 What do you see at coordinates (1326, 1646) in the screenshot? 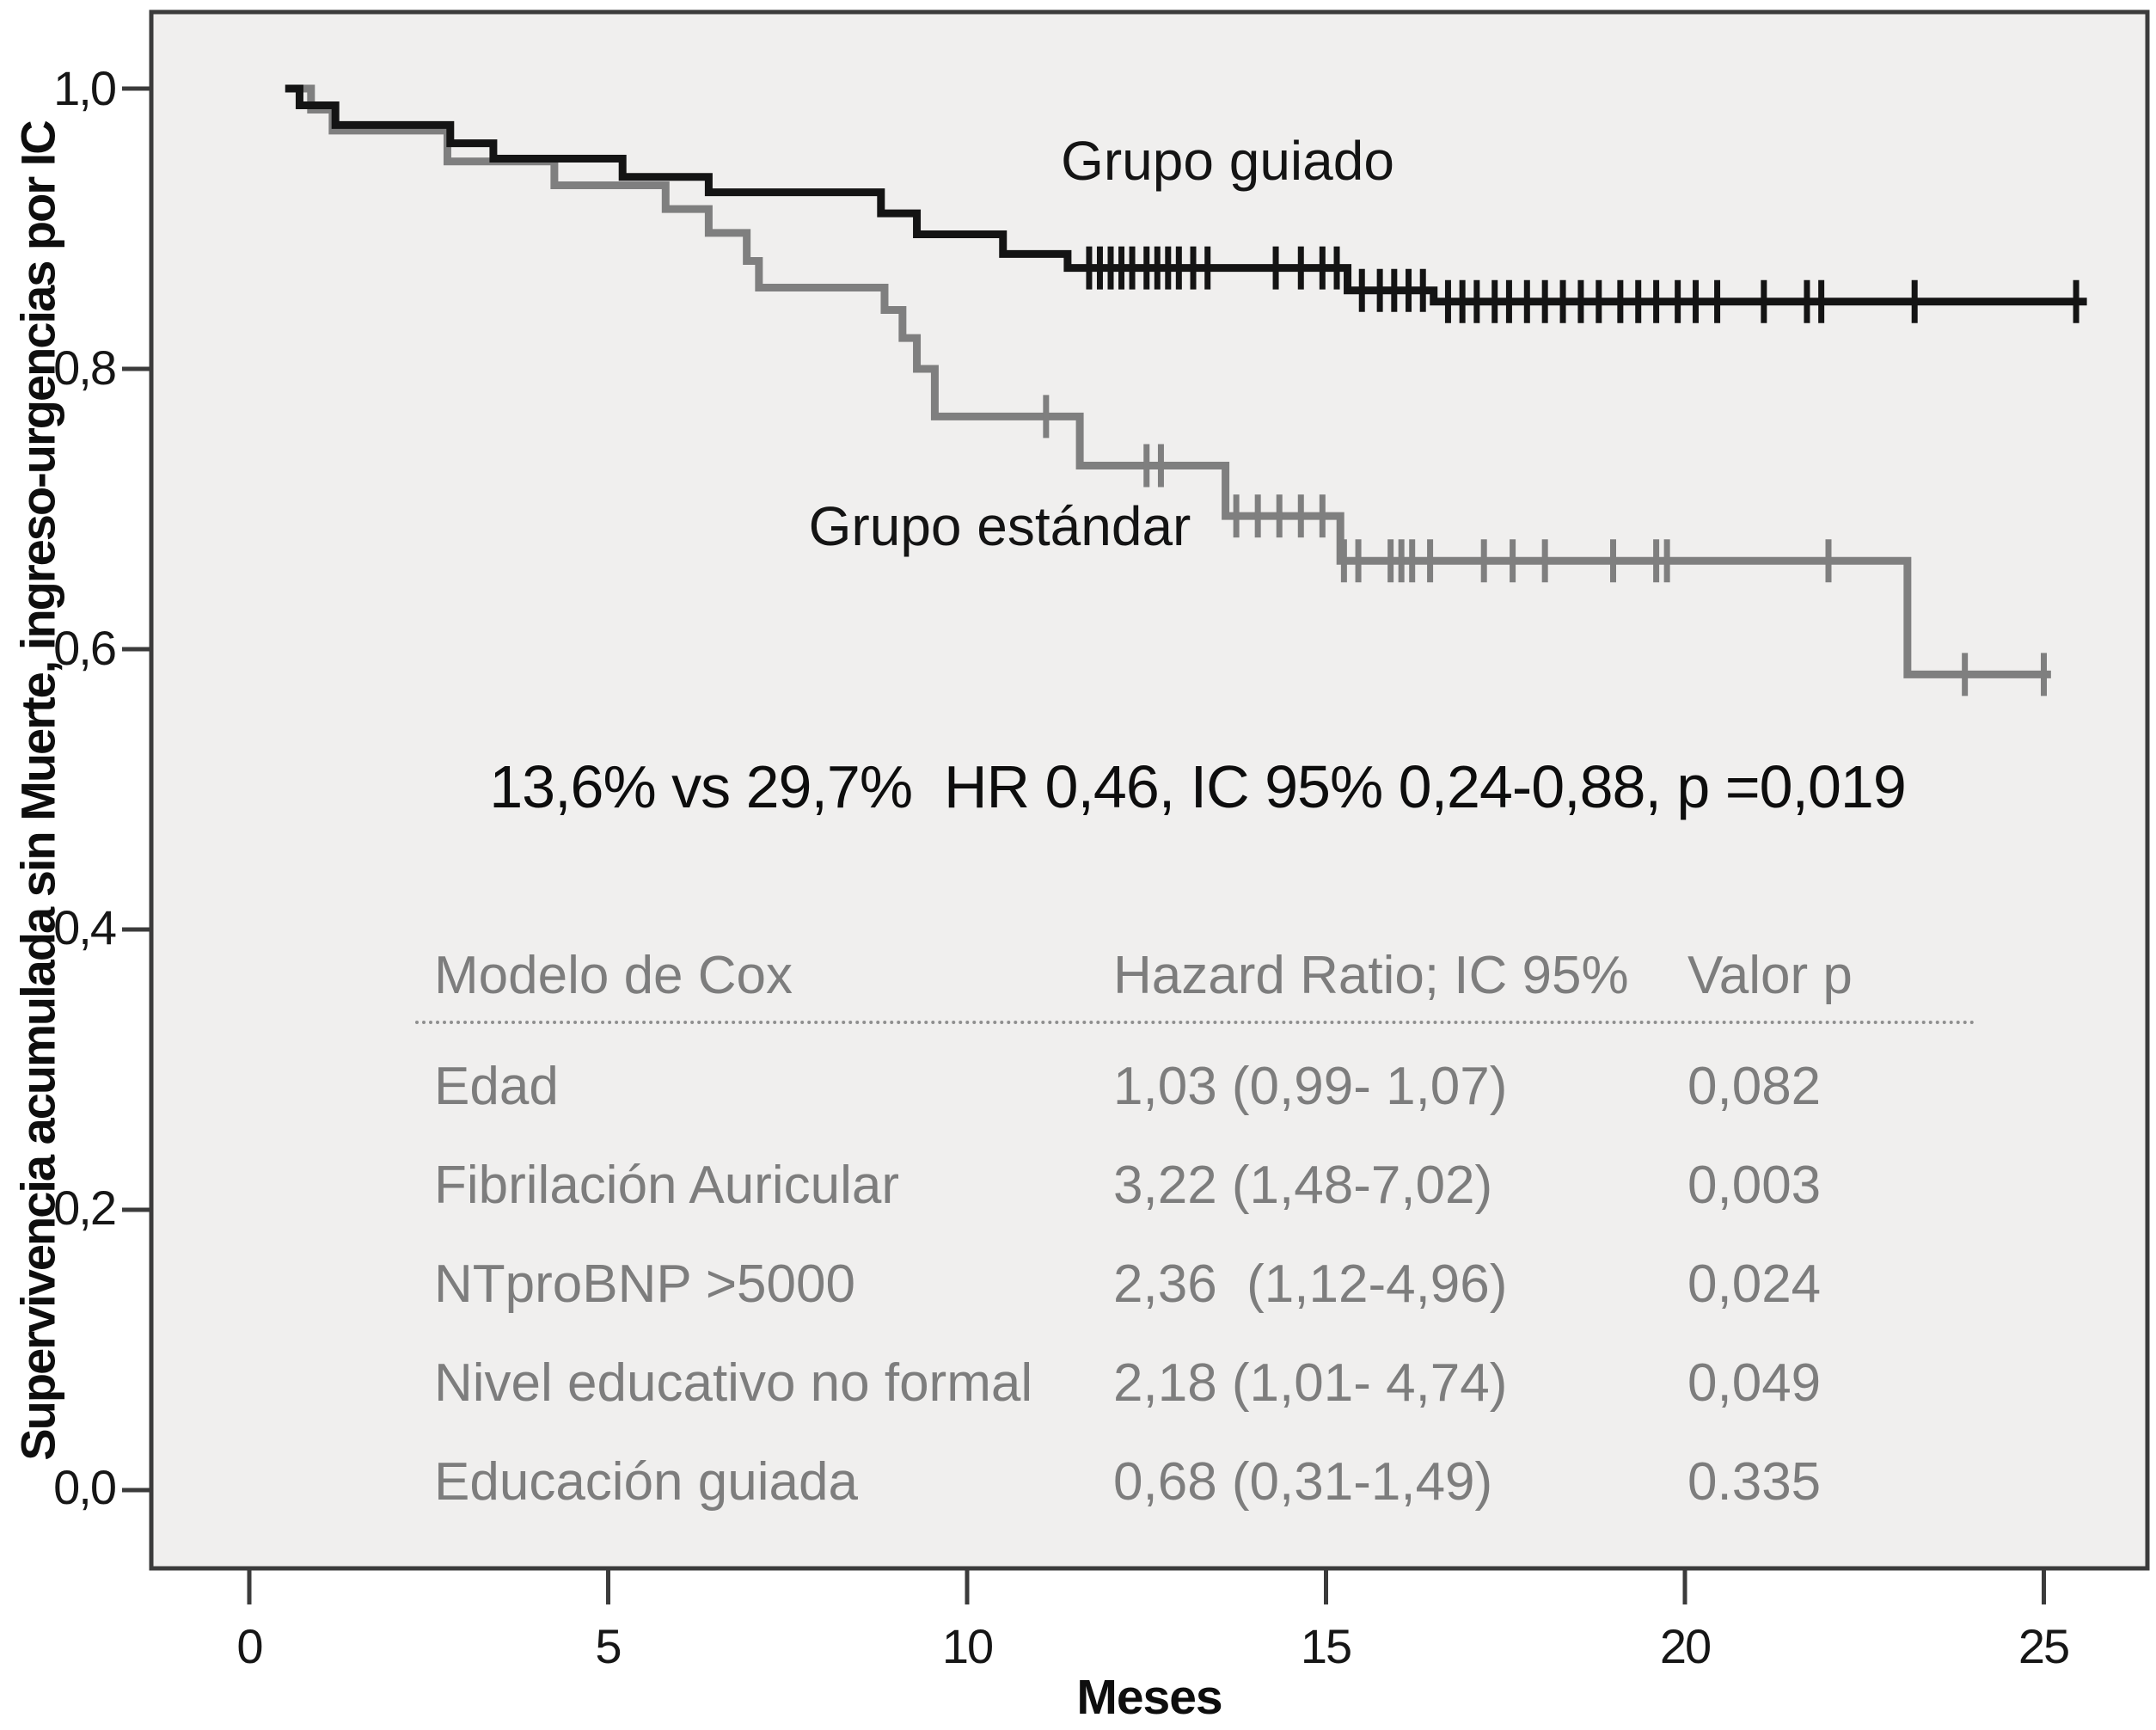
I see `x-tick-label: 15` at bounding box center [1326, 1646].